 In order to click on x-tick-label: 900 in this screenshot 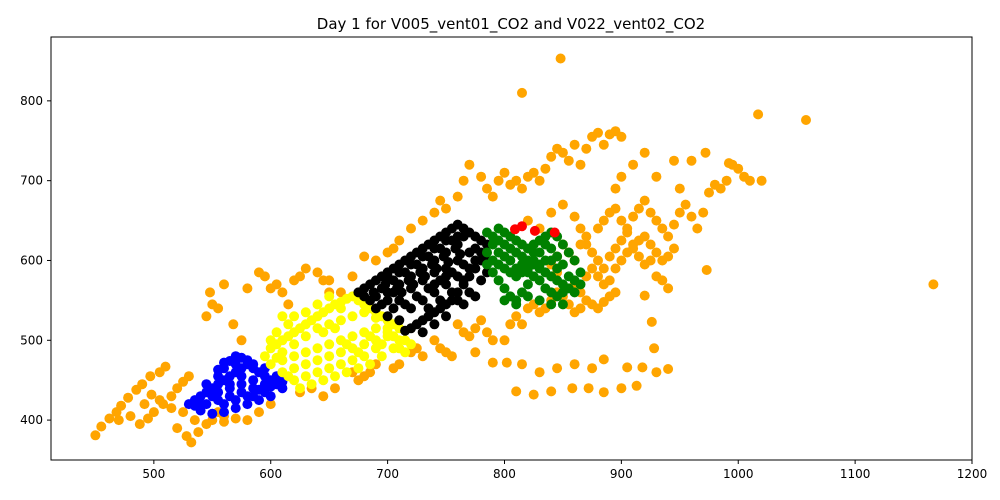, I will do `click(621, 474)`.